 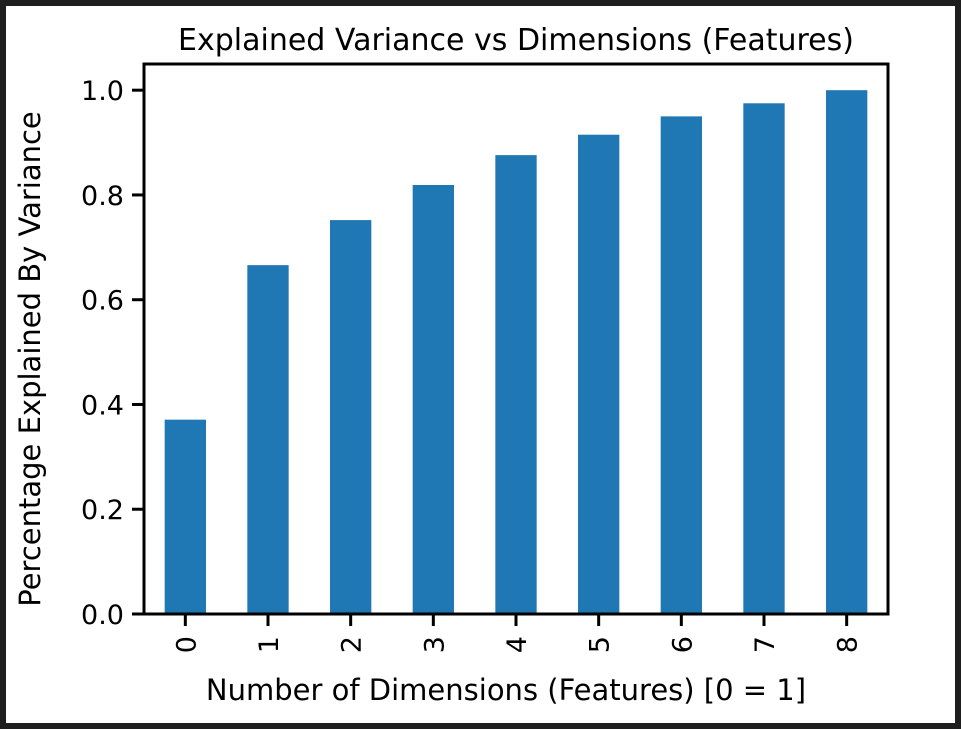 What do you see at coordinates (434, 644) in the screenshot?
I see `x-tick-label: 3` at bounding box center [434, 644].